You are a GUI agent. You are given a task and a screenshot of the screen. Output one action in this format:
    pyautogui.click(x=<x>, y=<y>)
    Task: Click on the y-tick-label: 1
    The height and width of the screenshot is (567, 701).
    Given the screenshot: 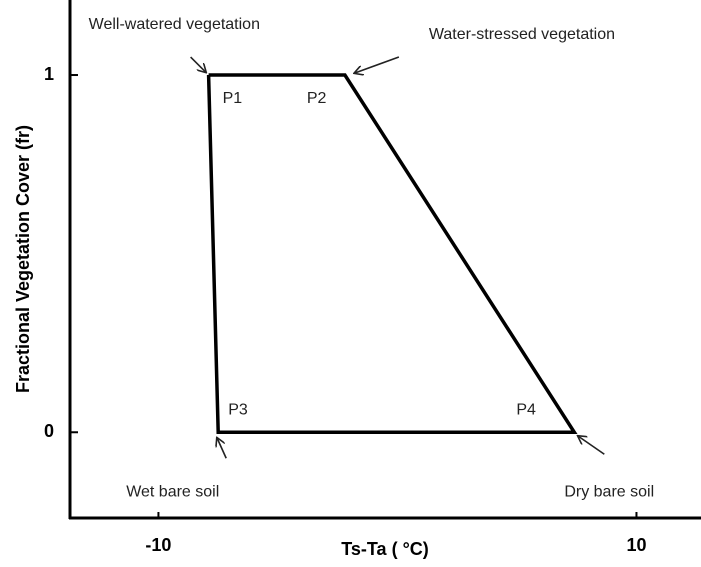 What is the action you would take?
    pyautogui.click(x=49, y=74)
    